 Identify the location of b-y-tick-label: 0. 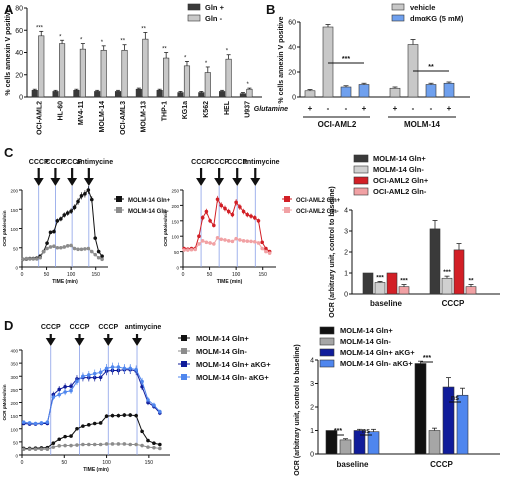
(294, 98).